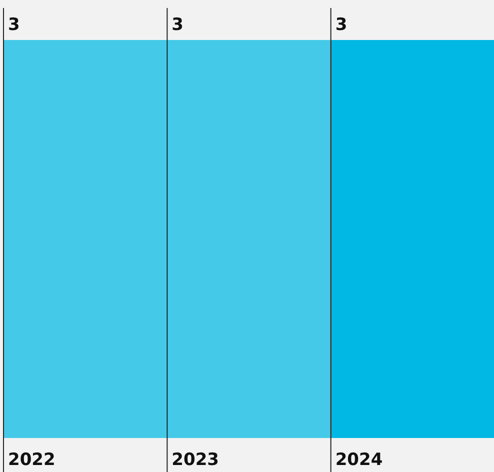 The width and height of the screenshot is (494, 472). What do you see at coordinates (359, 460) in the screenshot?
I see `x-tick-label: 2024` at bounding box center [359, 460].